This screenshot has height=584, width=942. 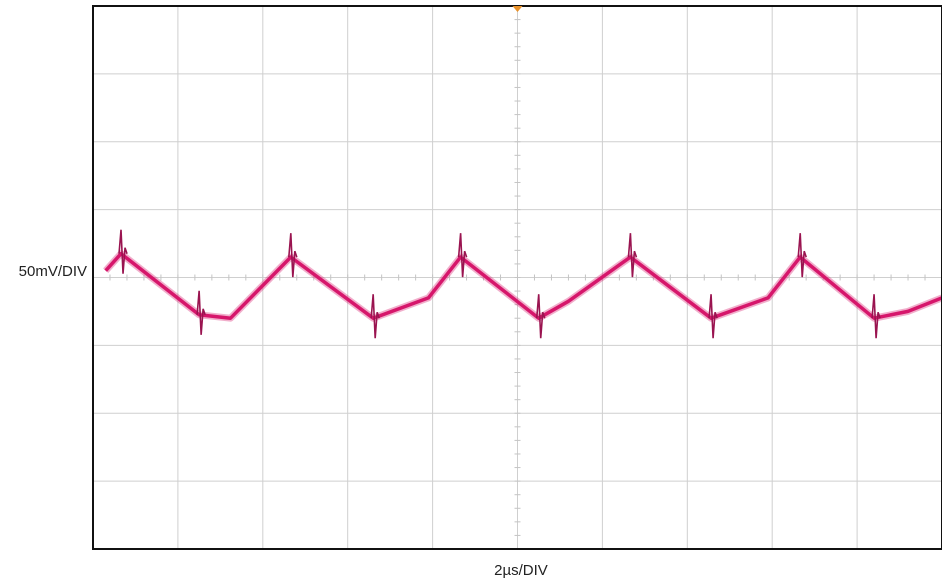 I want to click on x-axis-label: 2µs/DIV, so click(x=521, y=570).